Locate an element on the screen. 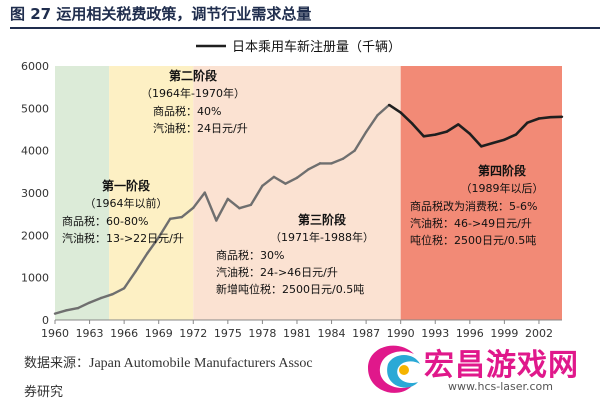 The height and width of the screenshot is (402, 607). stage-period: （1989年以后） is located at coordinates (502, 188).